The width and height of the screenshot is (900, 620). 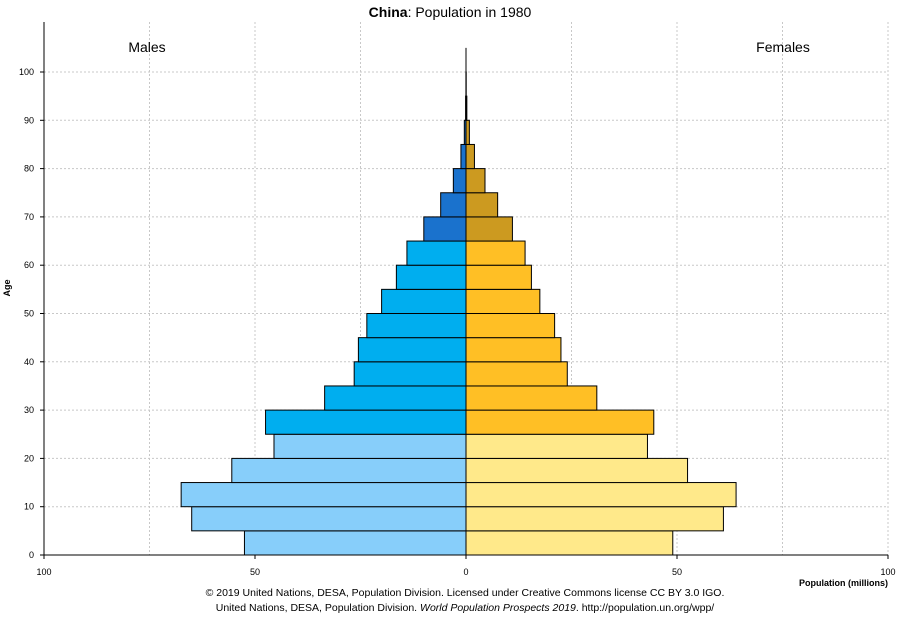 I want to click on x-tick-label: 0, so click(x=465, y=572).